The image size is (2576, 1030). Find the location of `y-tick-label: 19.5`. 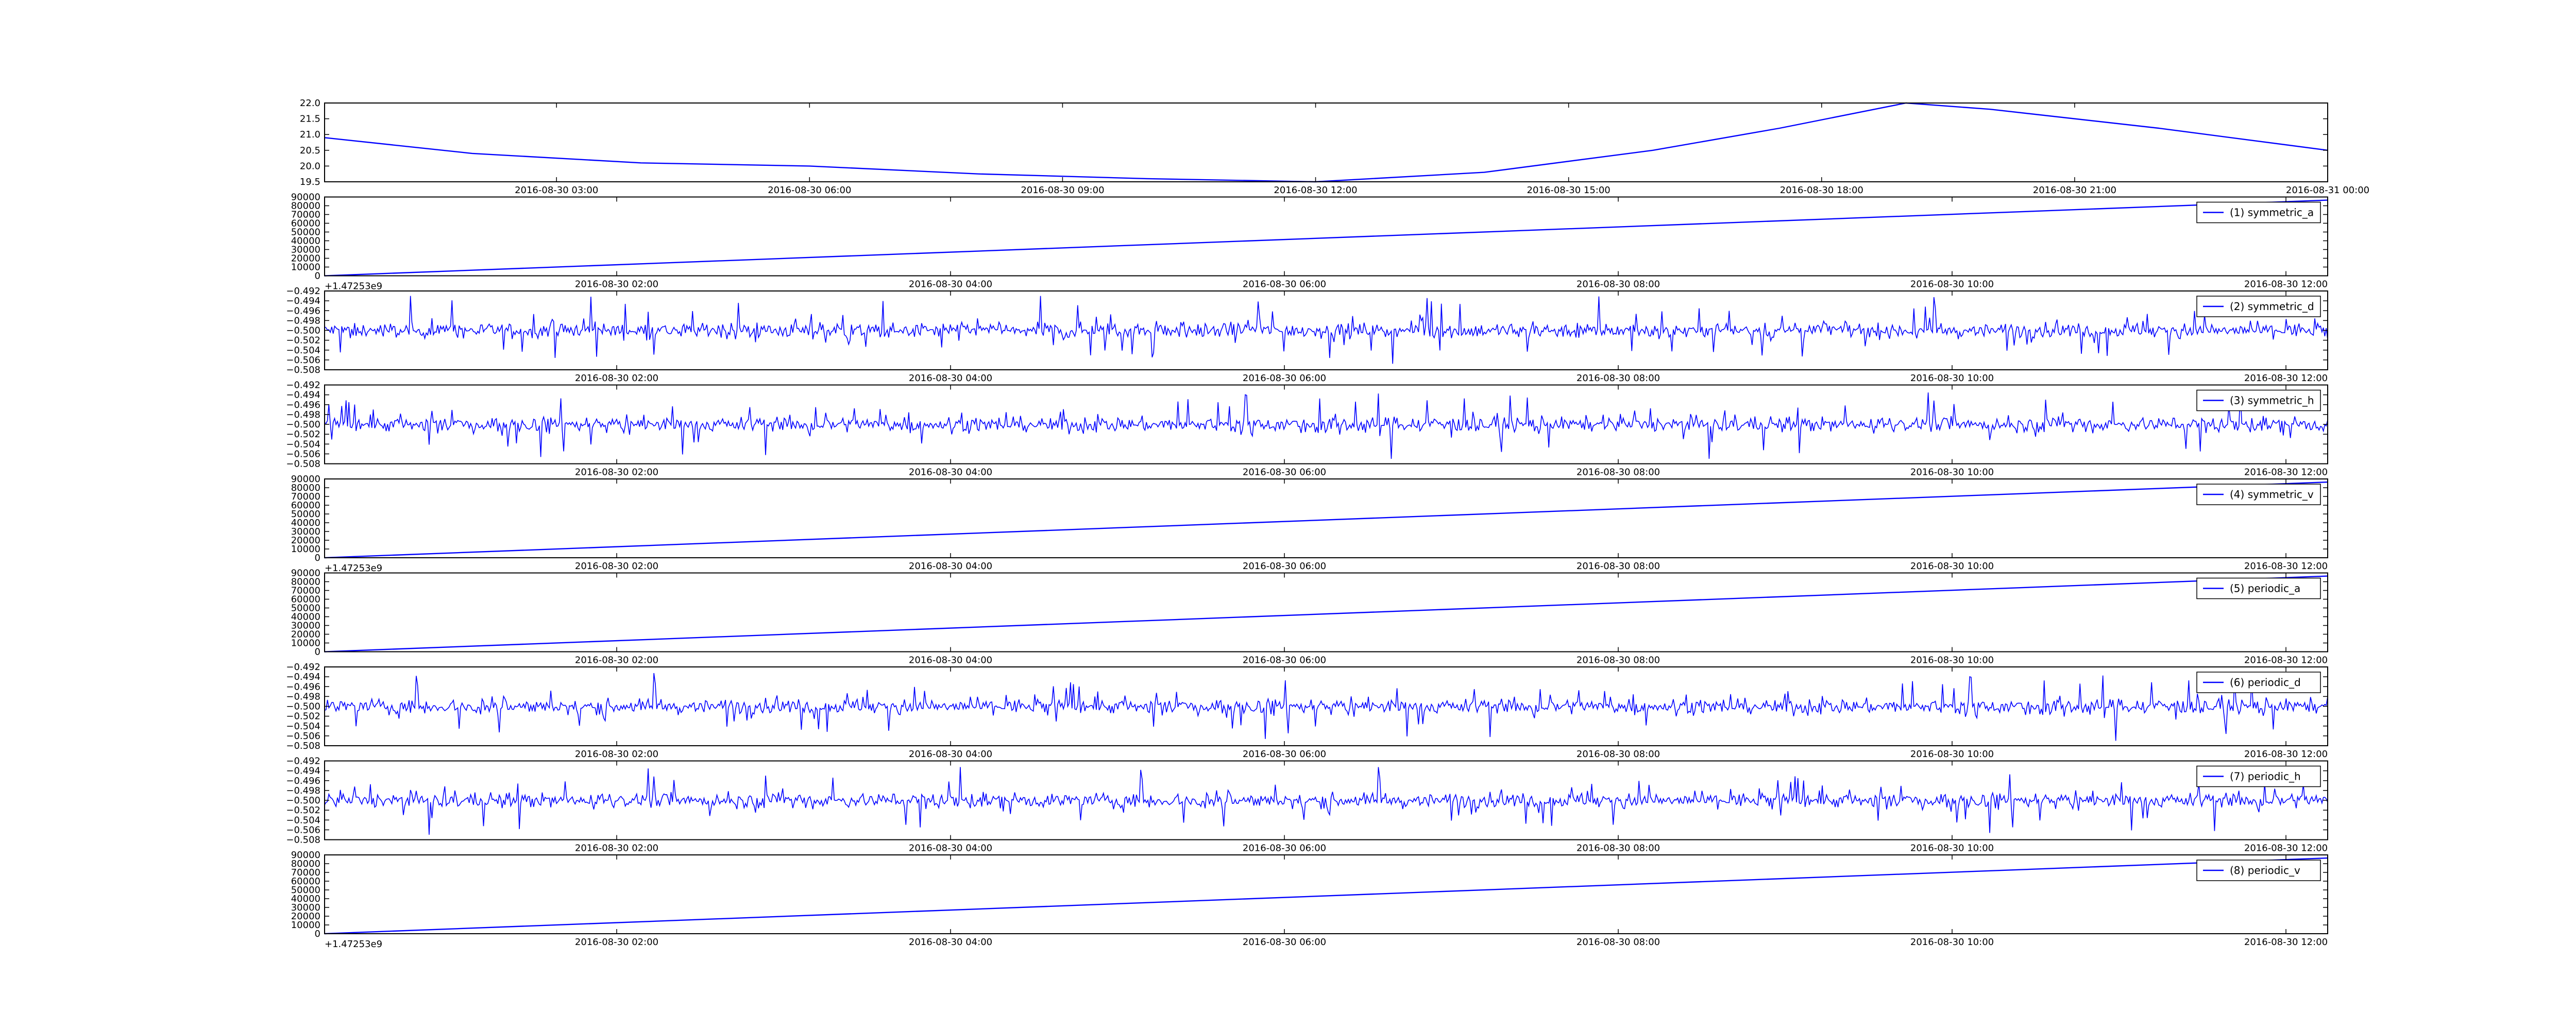

y-tick-label: 19.5 is located at coordinates (310, 182).